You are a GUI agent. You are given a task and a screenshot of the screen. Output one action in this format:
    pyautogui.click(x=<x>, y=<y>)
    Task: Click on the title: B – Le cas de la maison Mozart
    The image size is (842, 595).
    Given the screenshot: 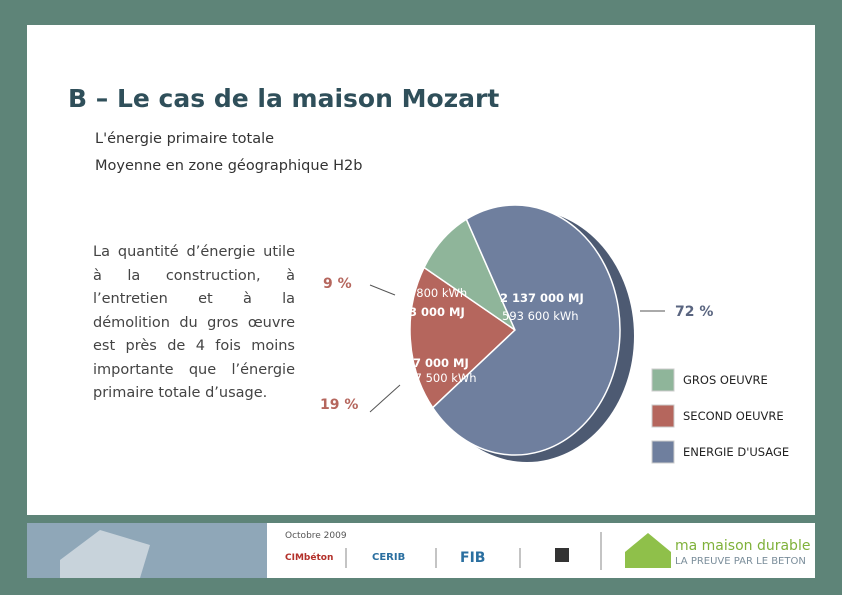 What is the action you would take?
    pyautogui.click(x=284, y=98)
    